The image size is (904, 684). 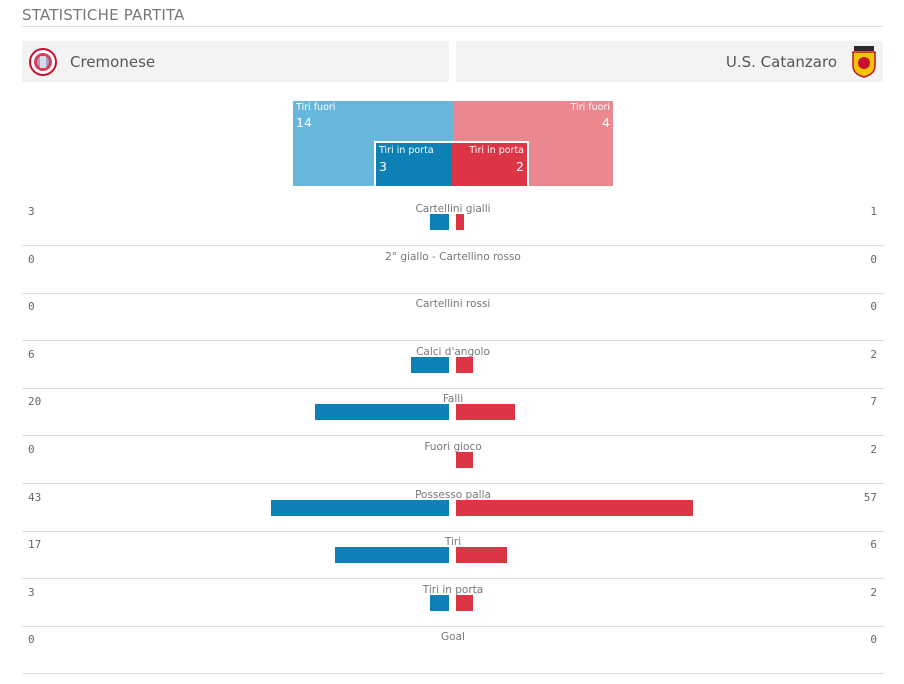 What do you see at coordinates (113, 61) in the screenshot?
I see `home-team-name: Cremonese` at bounding box center [113, 61].